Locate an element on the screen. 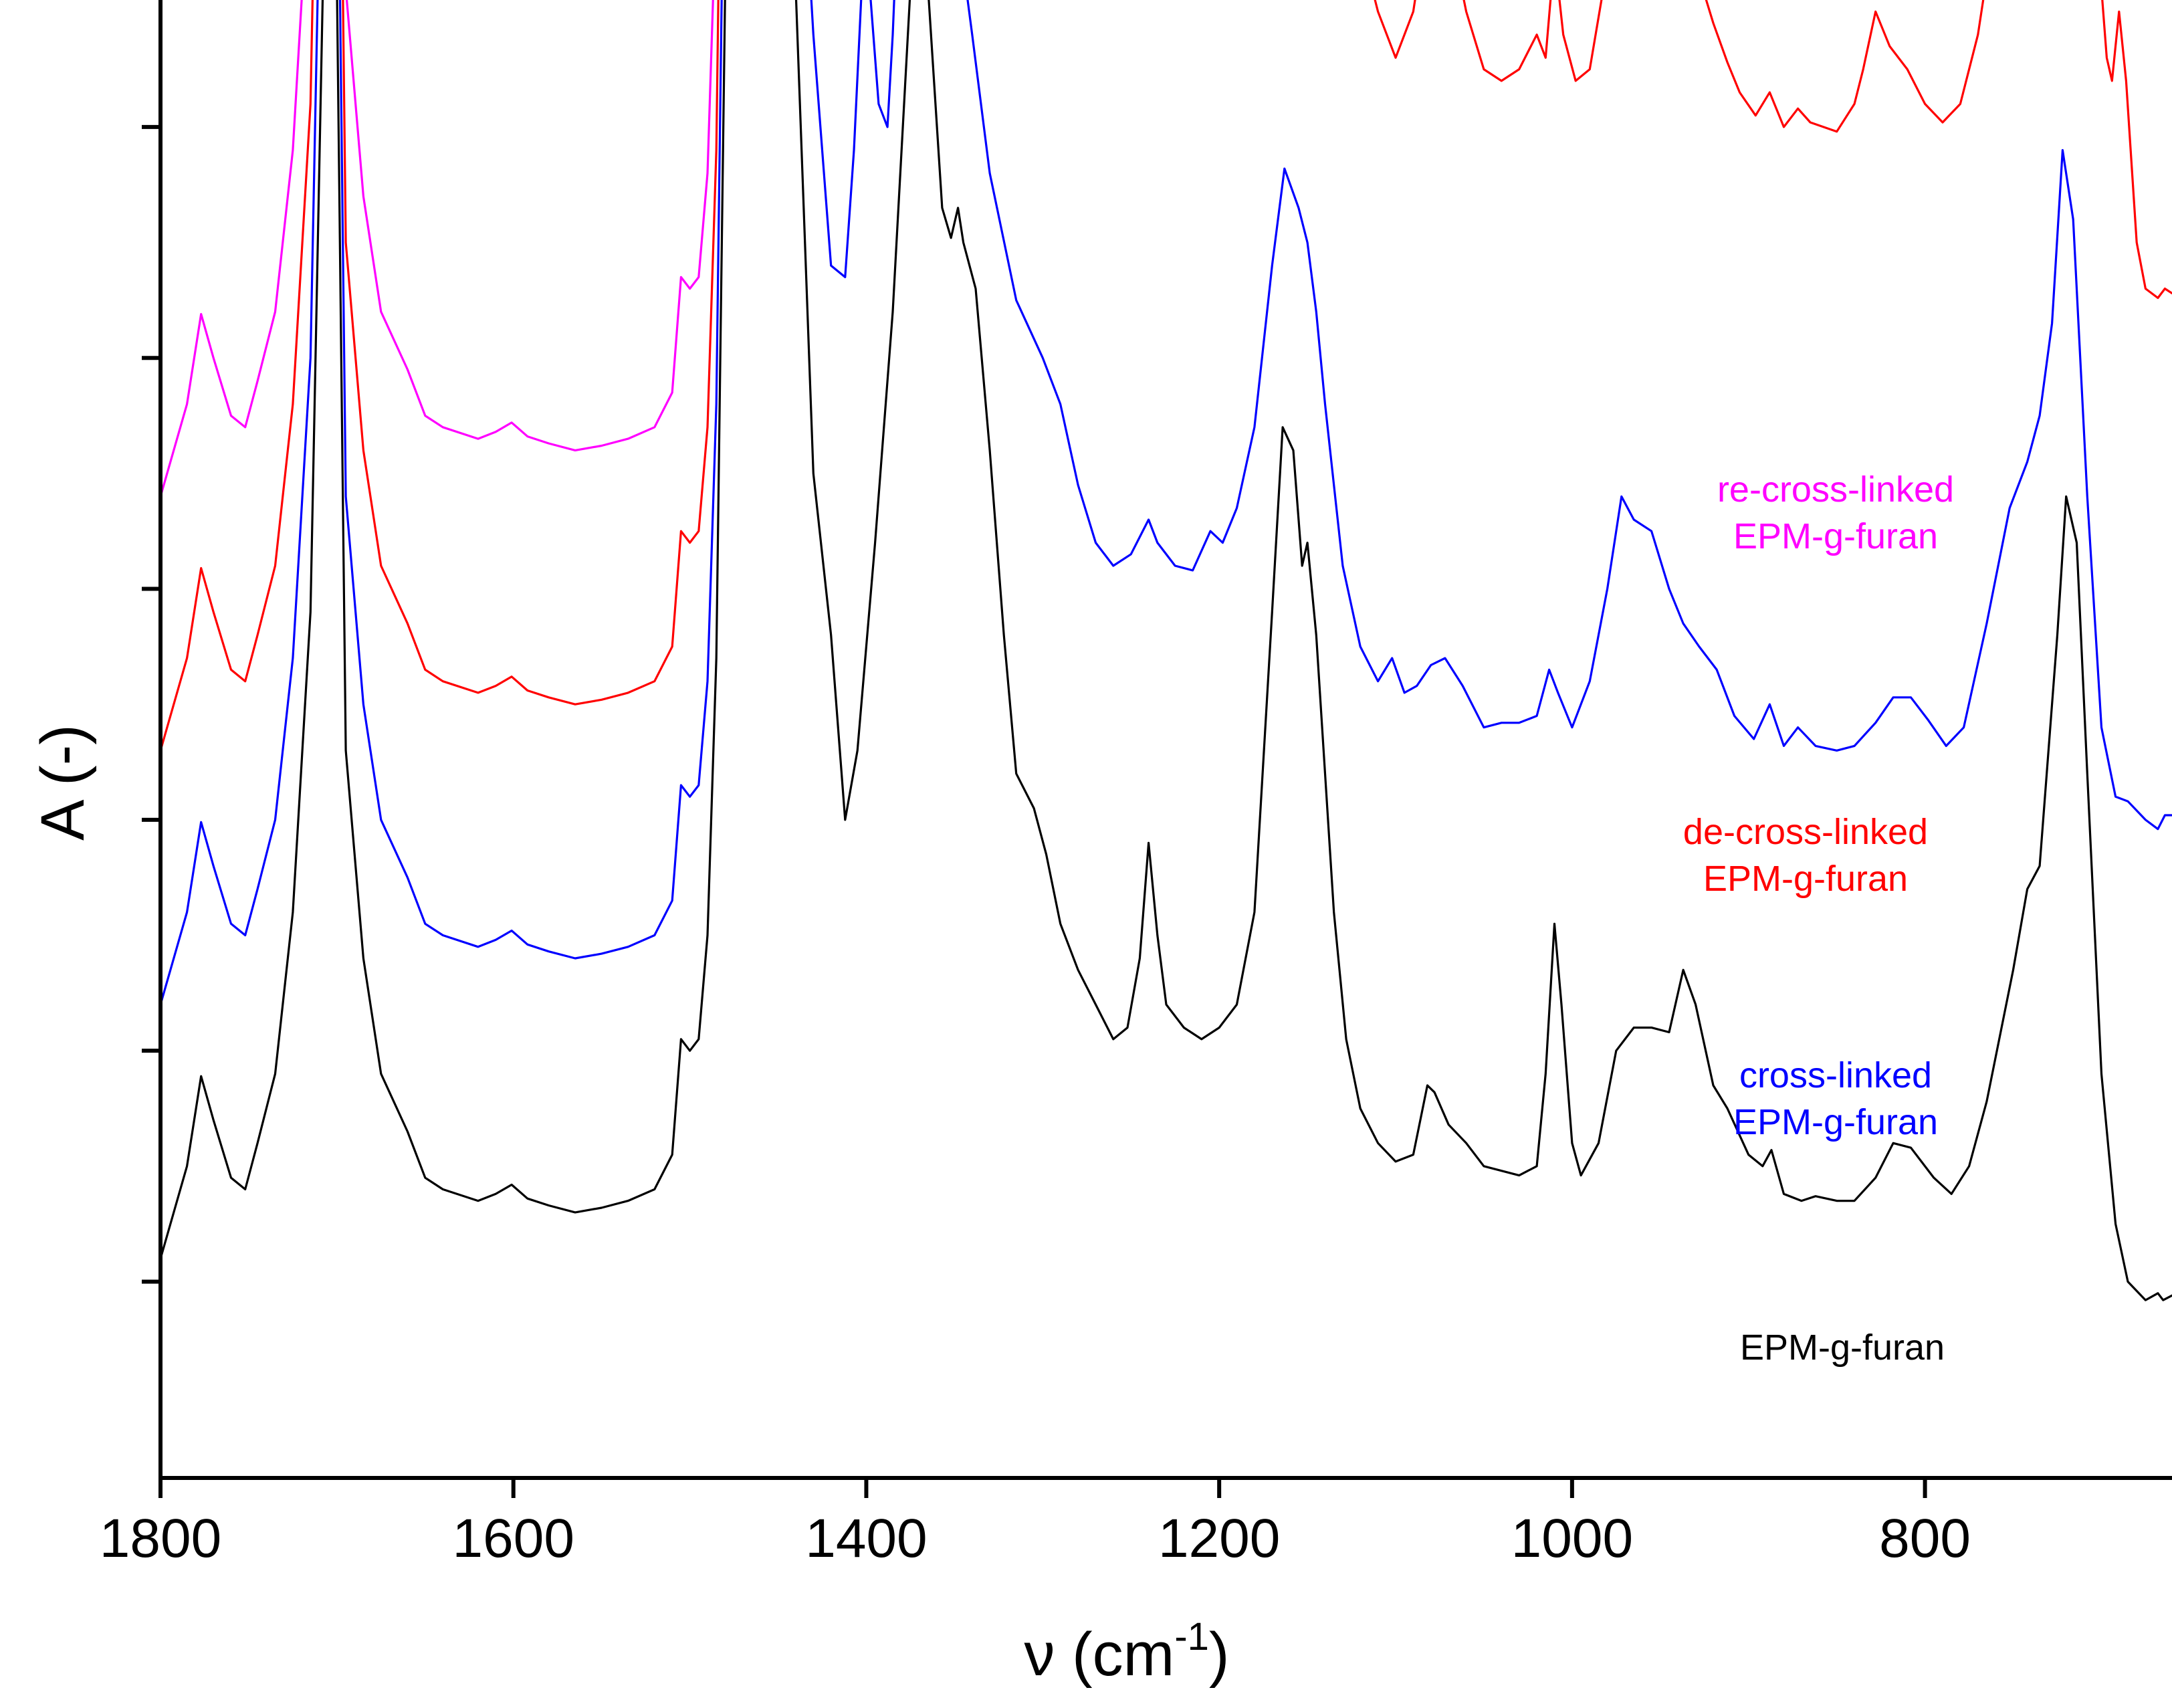  x-tick-label-1800: 1800 is located at coordinates (161, 1538).